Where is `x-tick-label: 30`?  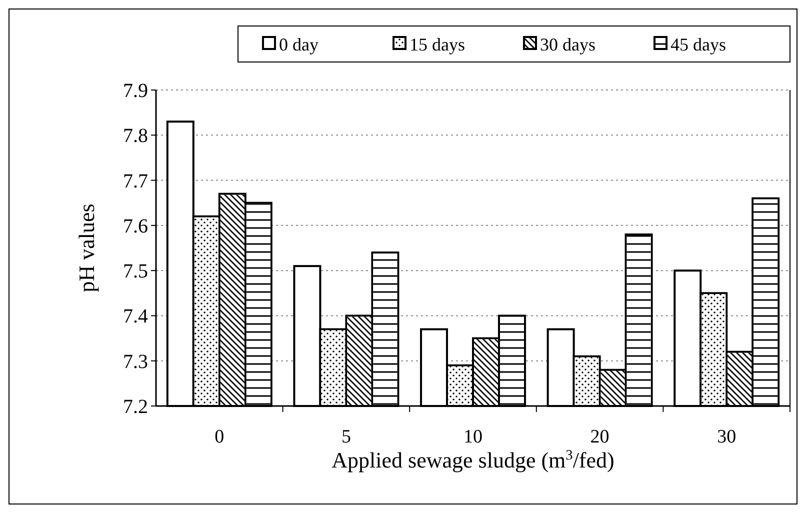
x-tick-label: 30 is located at coordinates (726, 437).